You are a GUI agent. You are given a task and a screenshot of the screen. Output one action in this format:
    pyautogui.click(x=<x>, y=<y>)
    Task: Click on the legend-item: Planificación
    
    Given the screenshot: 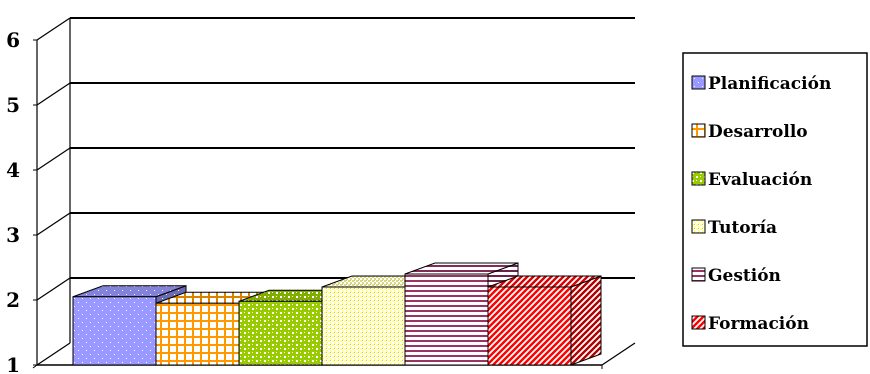 What is the action you would take?
    pyautogui.click(x=761, y=84)
    